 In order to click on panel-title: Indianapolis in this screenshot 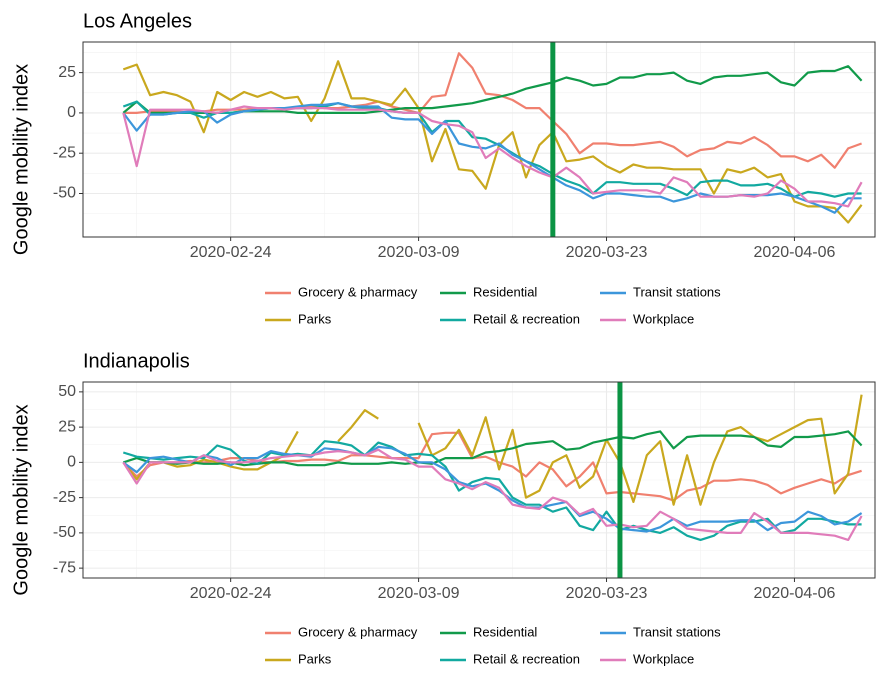, I will do `click(136, 361)`.